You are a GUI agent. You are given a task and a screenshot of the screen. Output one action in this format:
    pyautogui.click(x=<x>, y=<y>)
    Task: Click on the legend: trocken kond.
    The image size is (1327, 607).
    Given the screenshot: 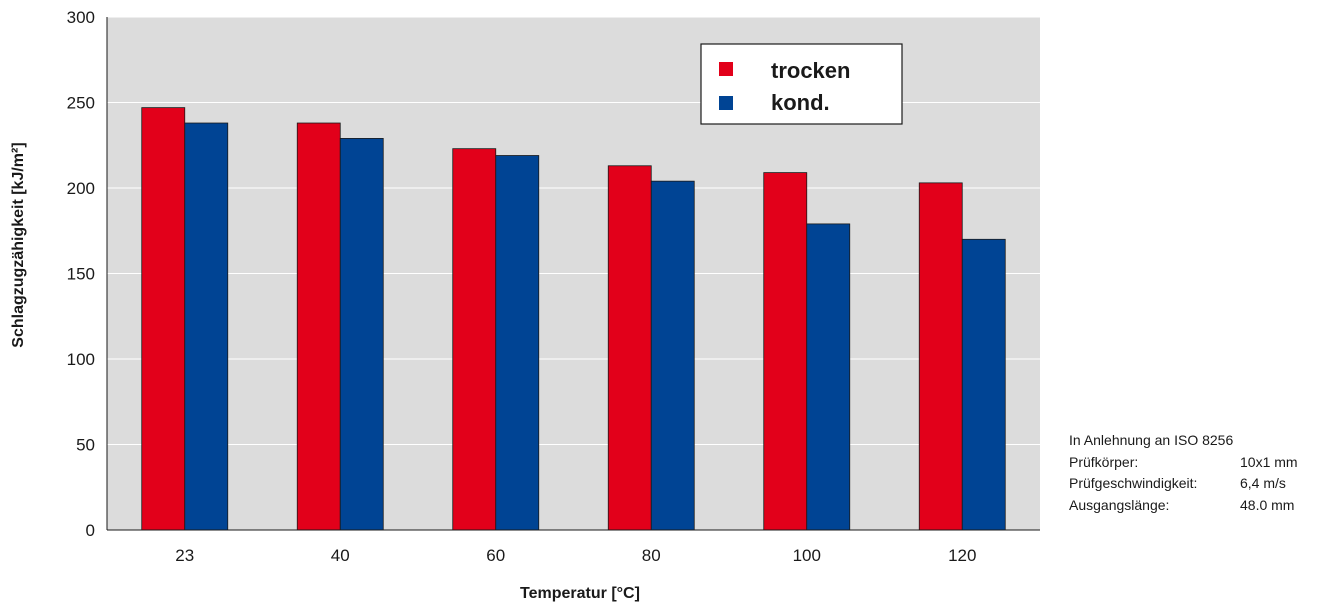 What is the action you would take?
    pyautogui.click(x=801, y=84)
    